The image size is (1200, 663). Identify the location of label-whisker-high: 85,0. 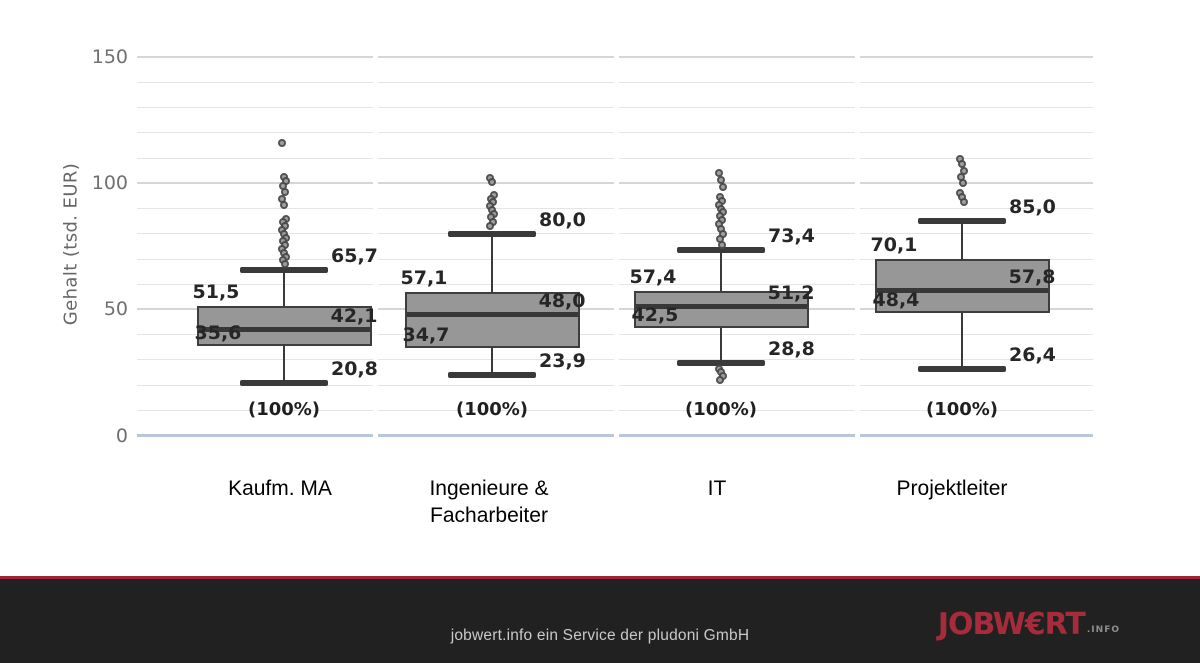
(1032, 207).